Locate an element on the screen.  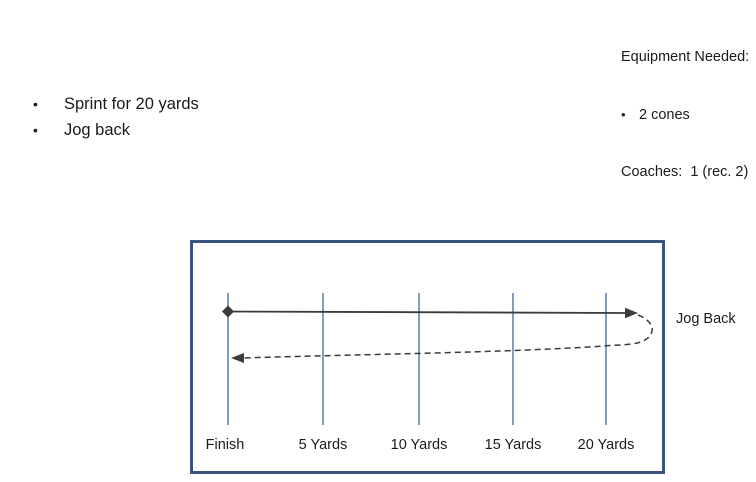
arrowhead-right-icon is located at coordinates (631, 313).